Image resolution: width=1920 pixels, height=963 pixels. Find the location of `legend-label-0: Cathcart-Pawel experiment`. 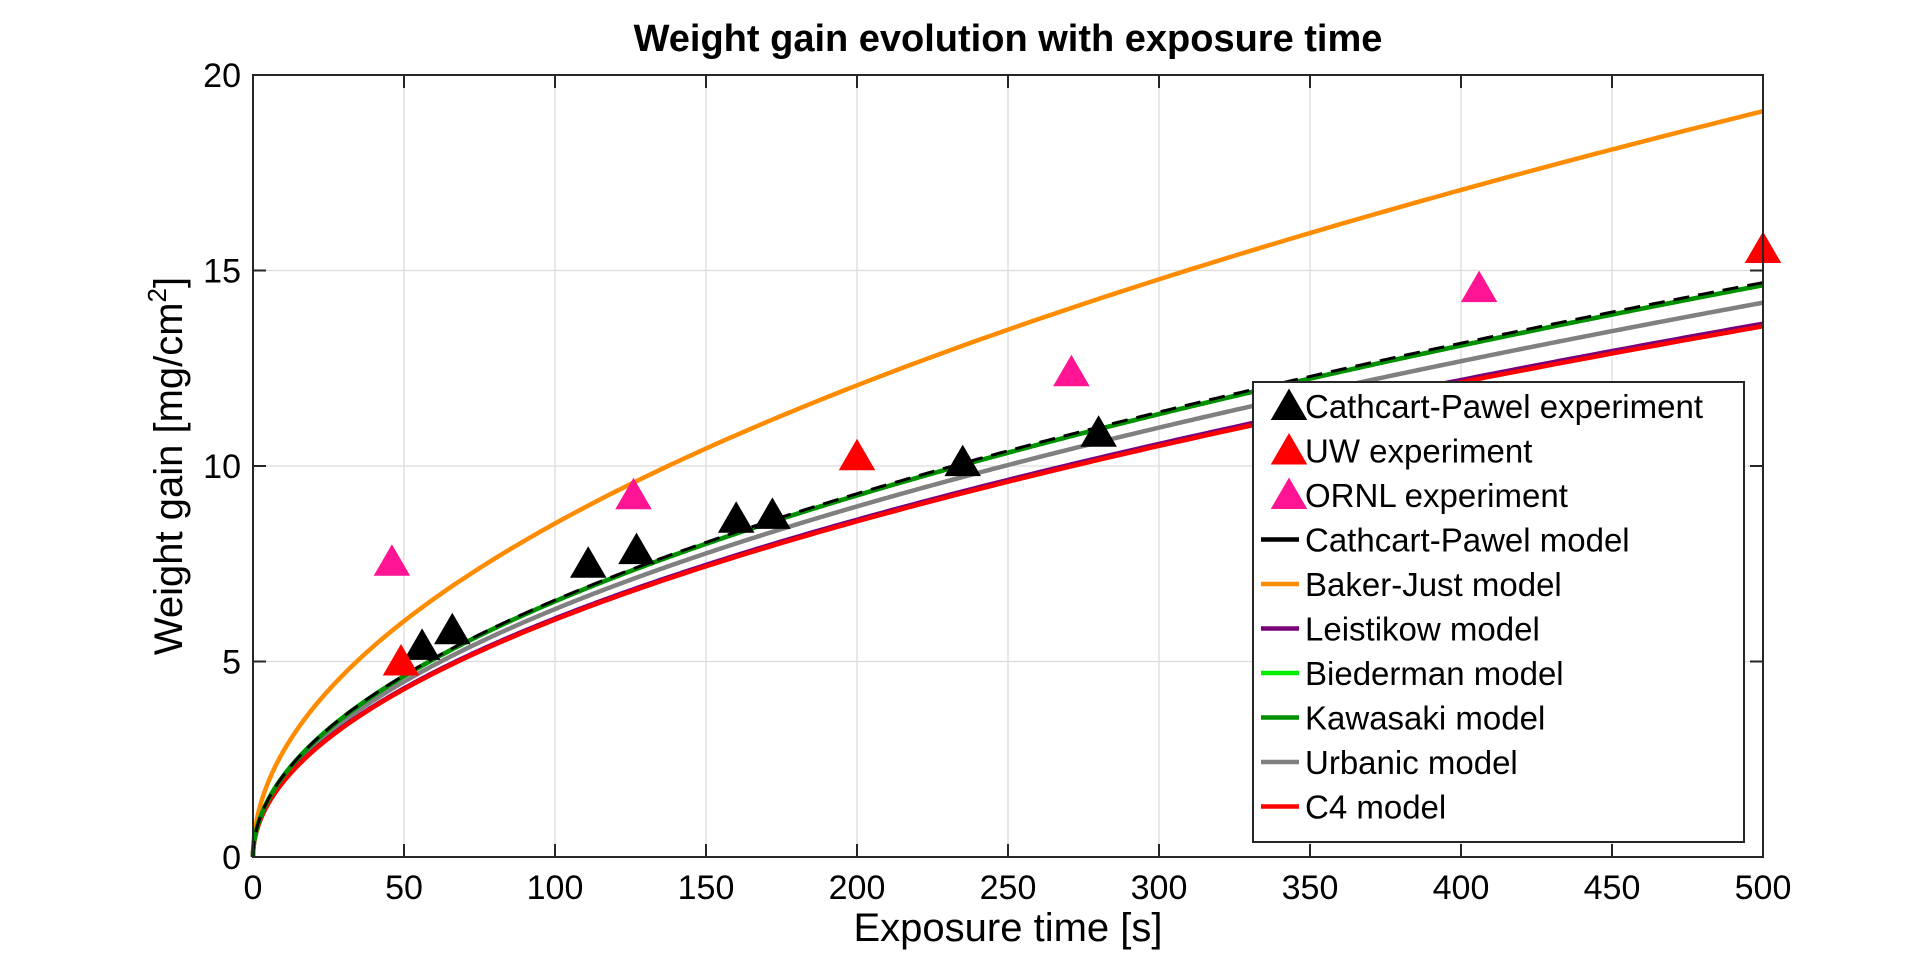

legend-label-0: Cathcart-Pawel experiment is located at coordinates (1504, 406).